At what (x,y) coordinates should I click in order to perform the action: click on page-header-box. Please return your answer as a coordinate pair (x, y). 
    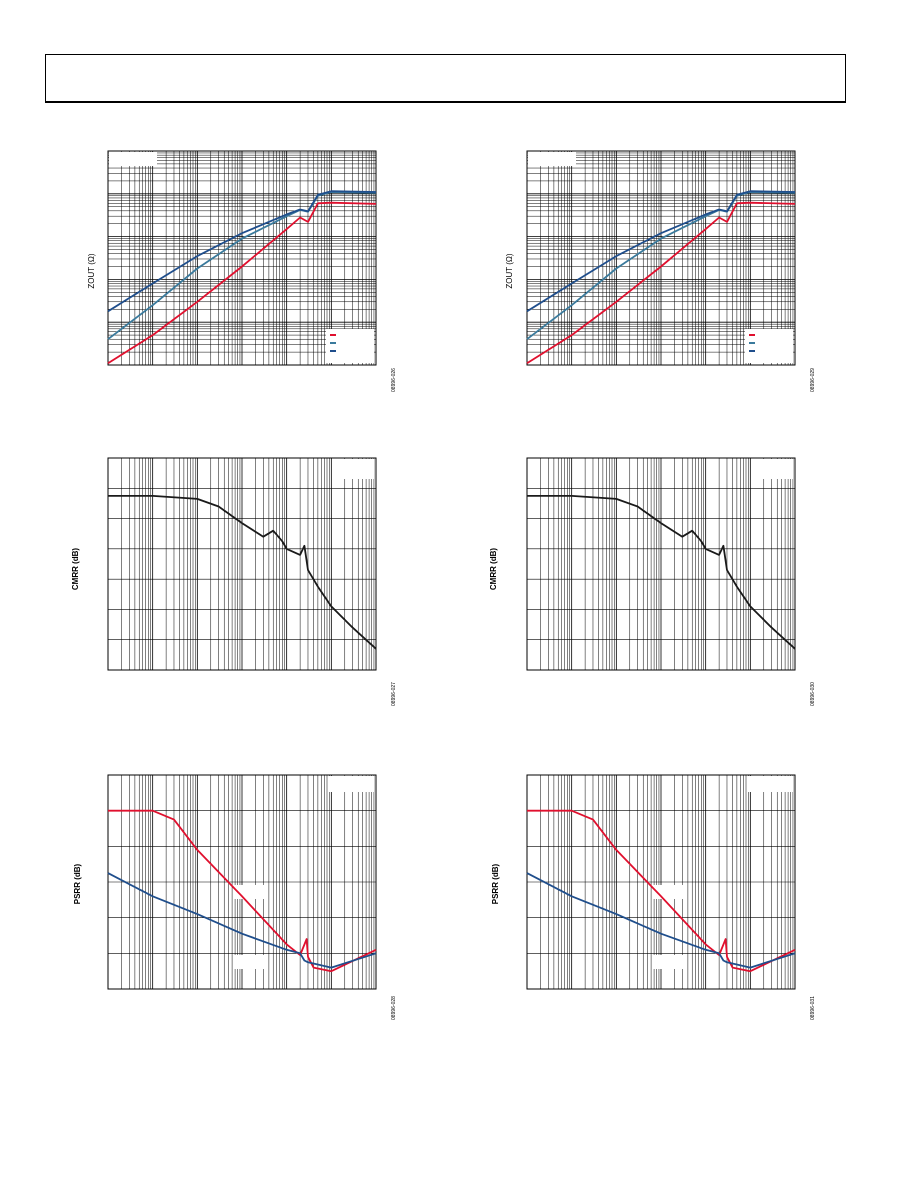
    Looking at the image, I should click on (445, 78).